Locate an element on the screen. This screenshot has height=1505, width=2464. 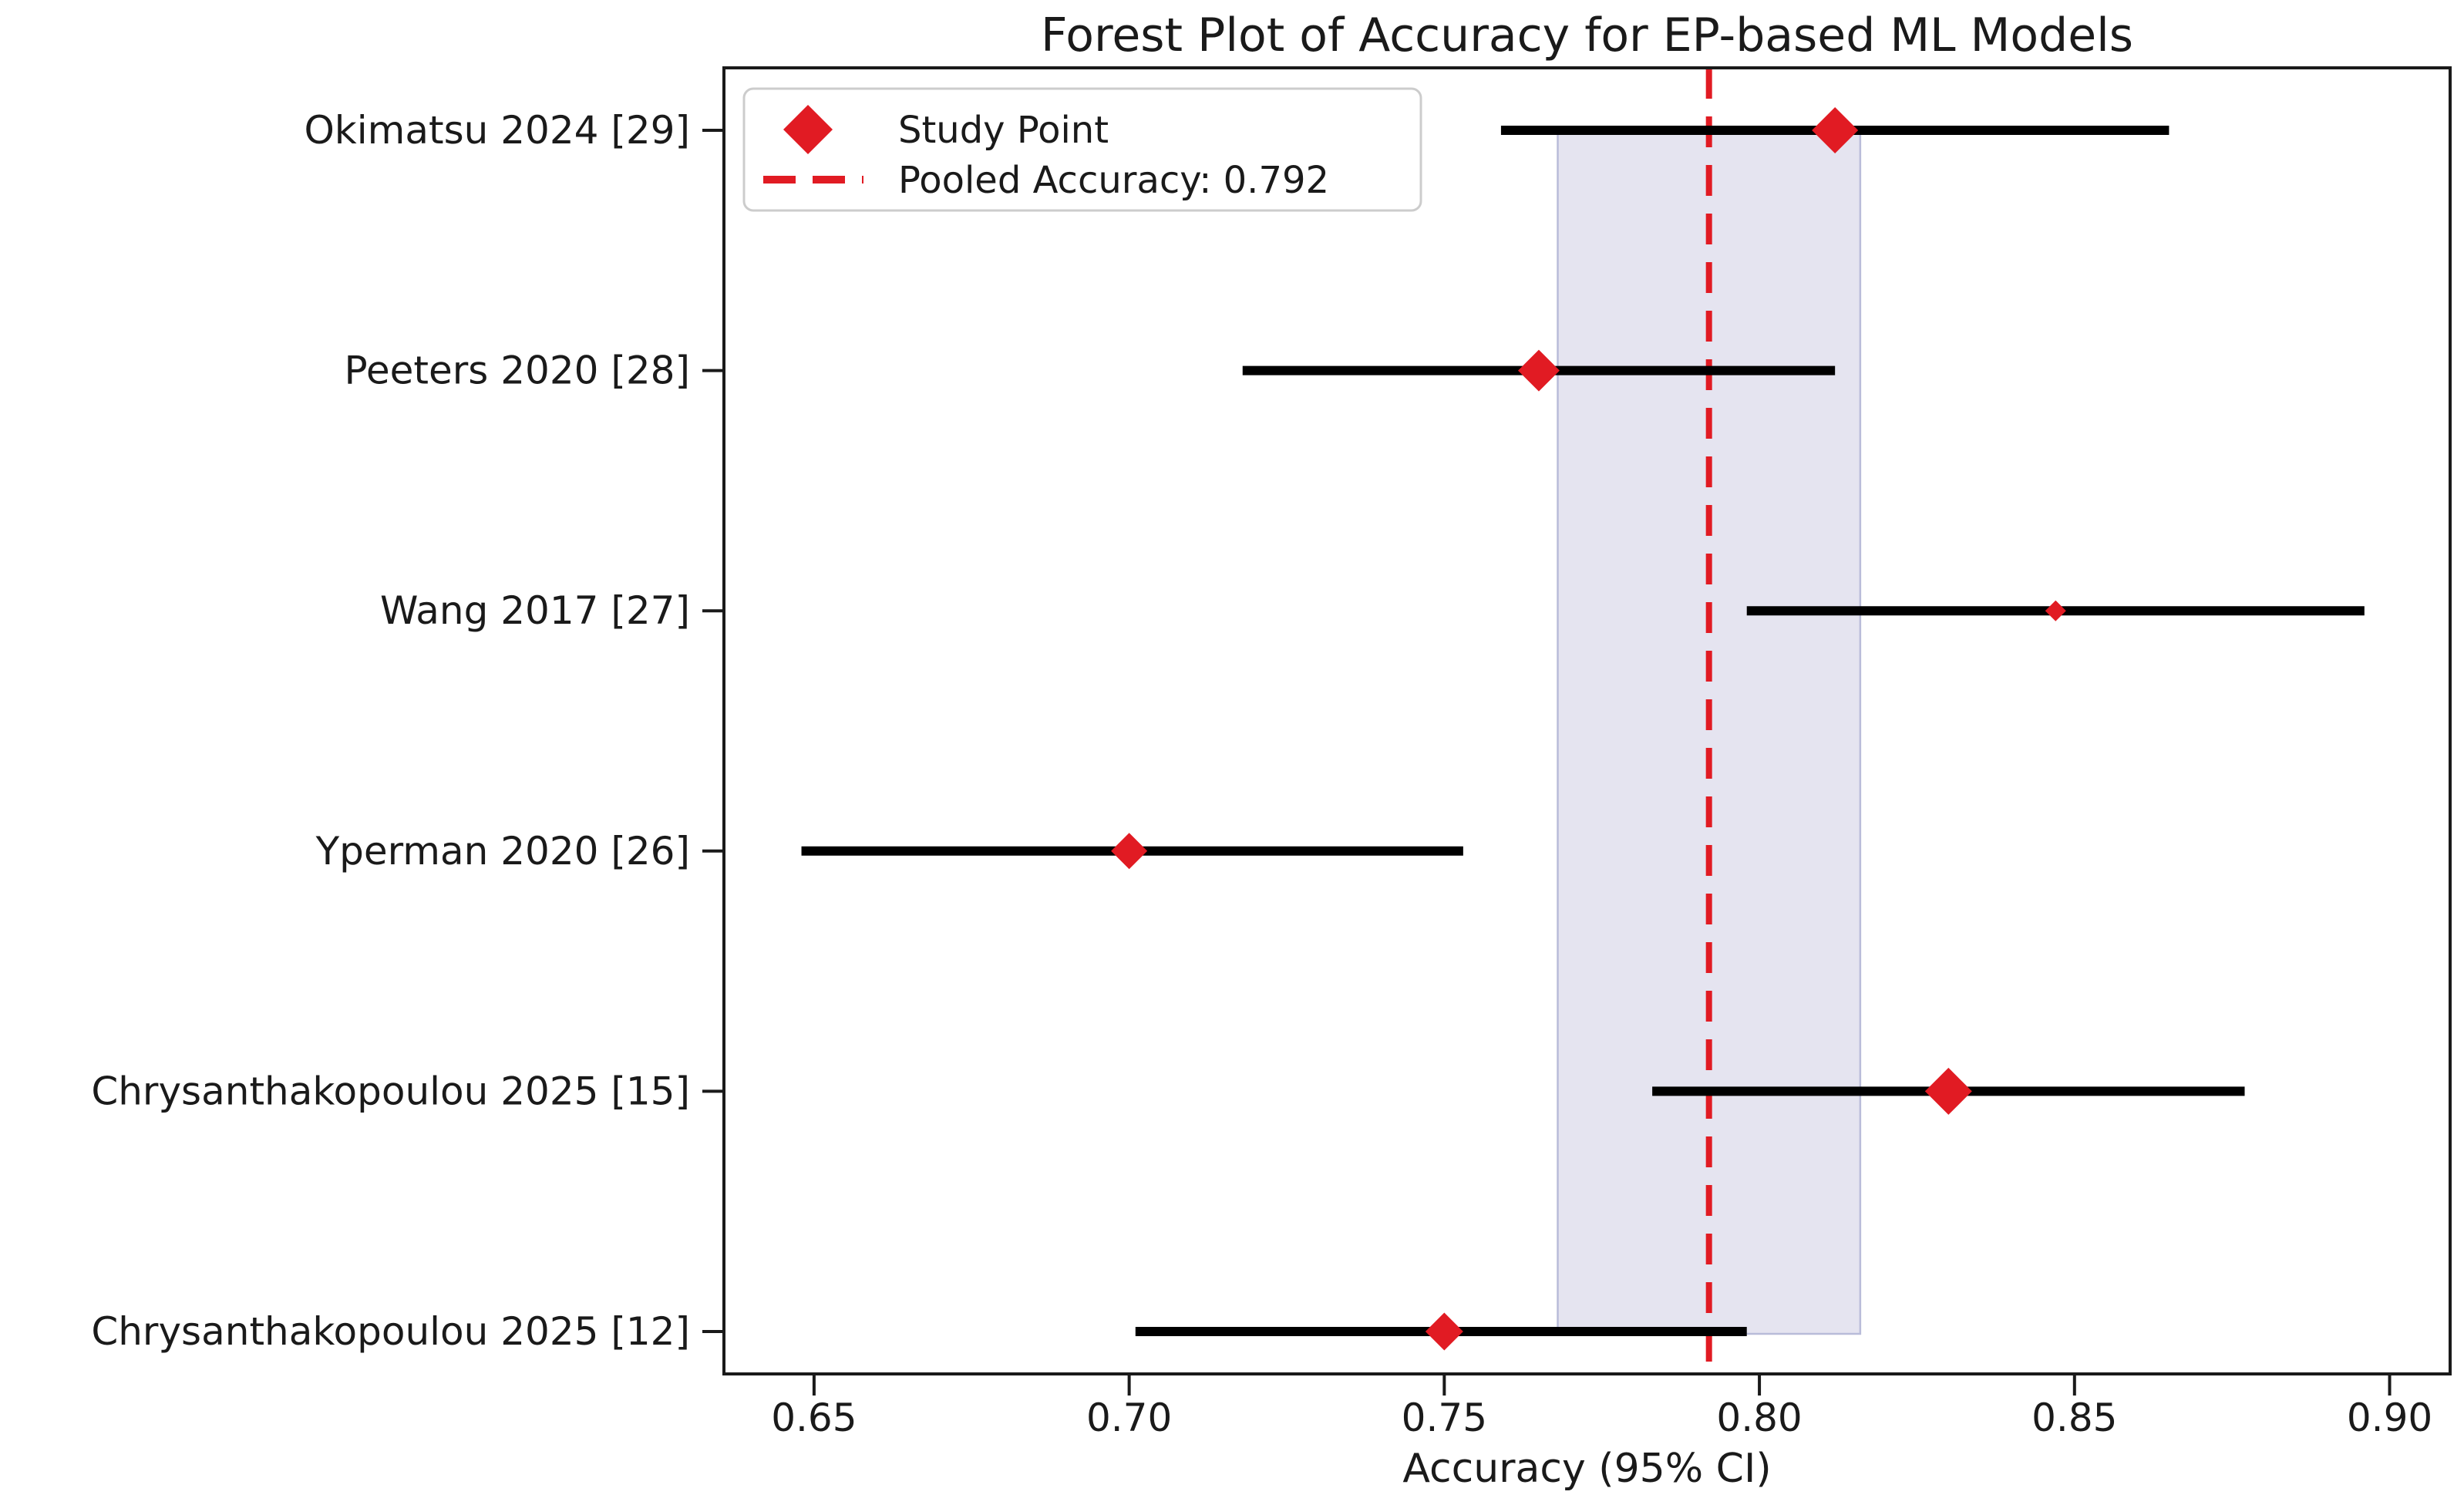
legend-label-pooled-accuracy: Pooled Accuracy: 0.792 is located at coordinates (1113, 180).